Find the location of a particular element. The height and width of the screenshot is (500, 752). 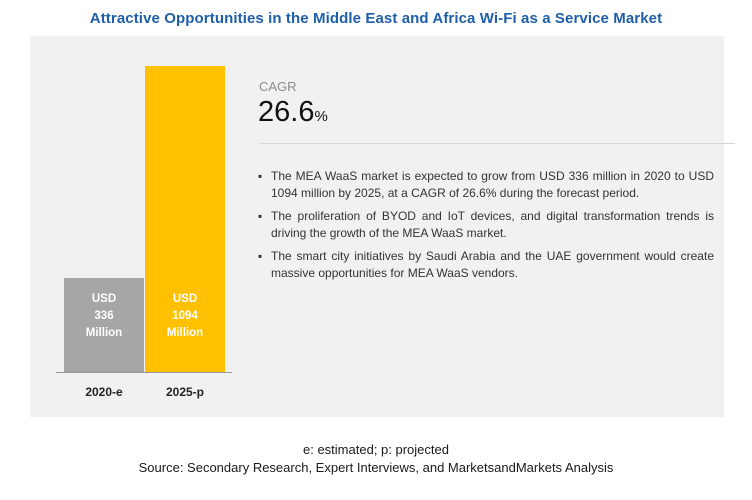

cagr-divider is located at coordinates (497, 143).